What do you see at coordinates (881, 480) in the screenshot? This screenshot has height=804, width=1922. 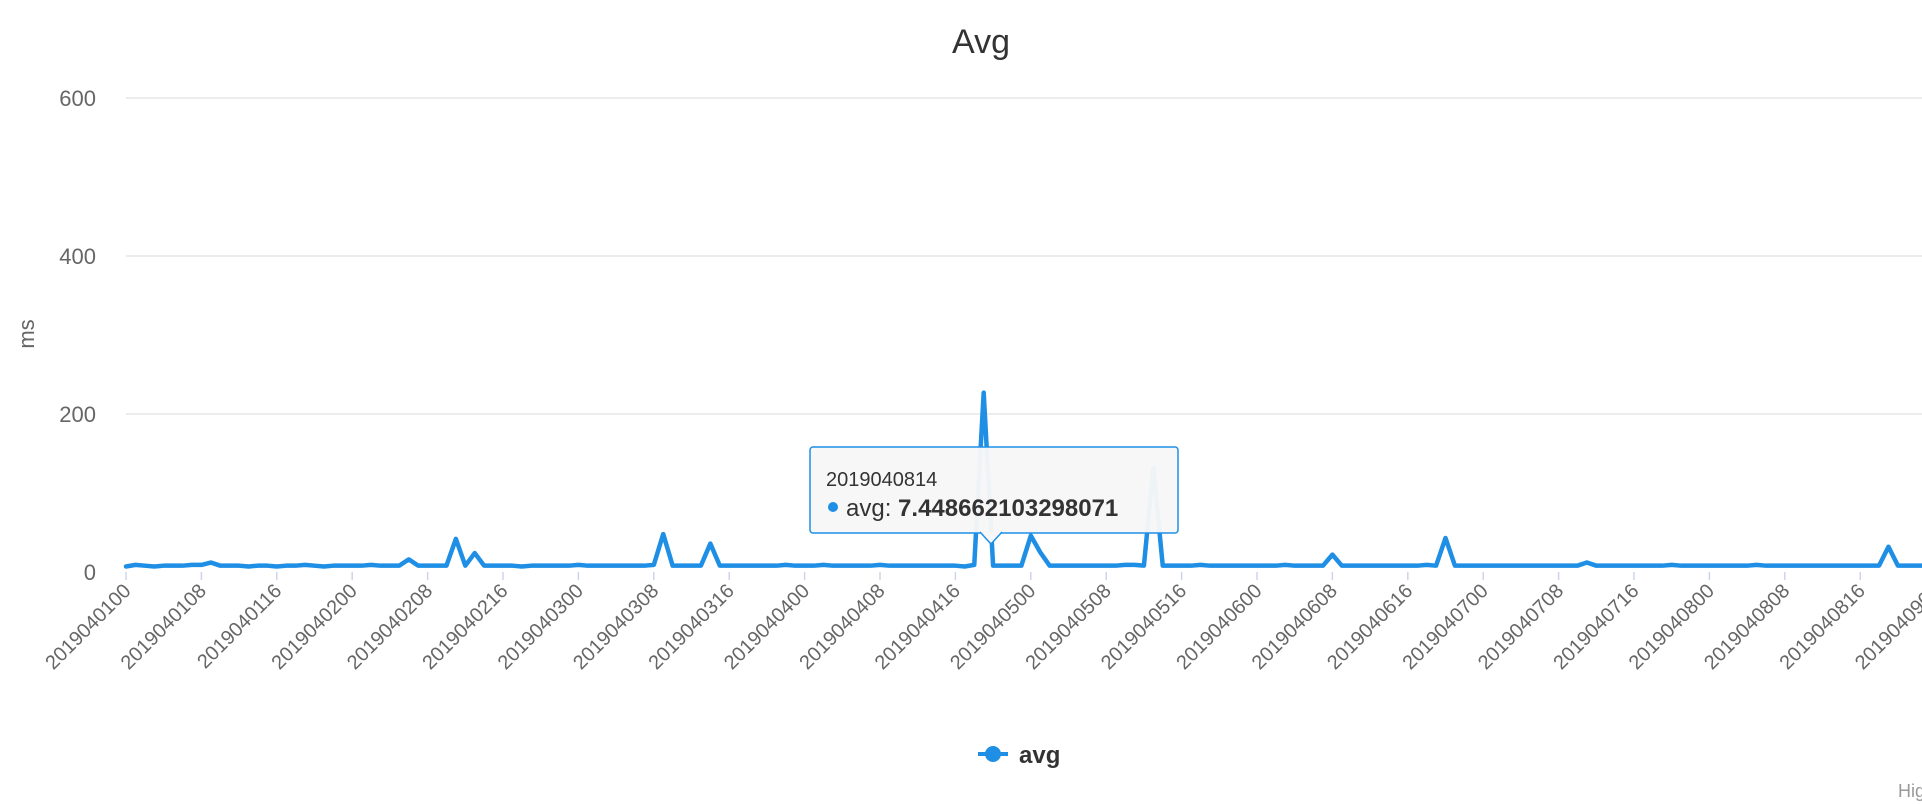 I see `tooltip-x-label: 2019040814` at bounding box center [881, 480].